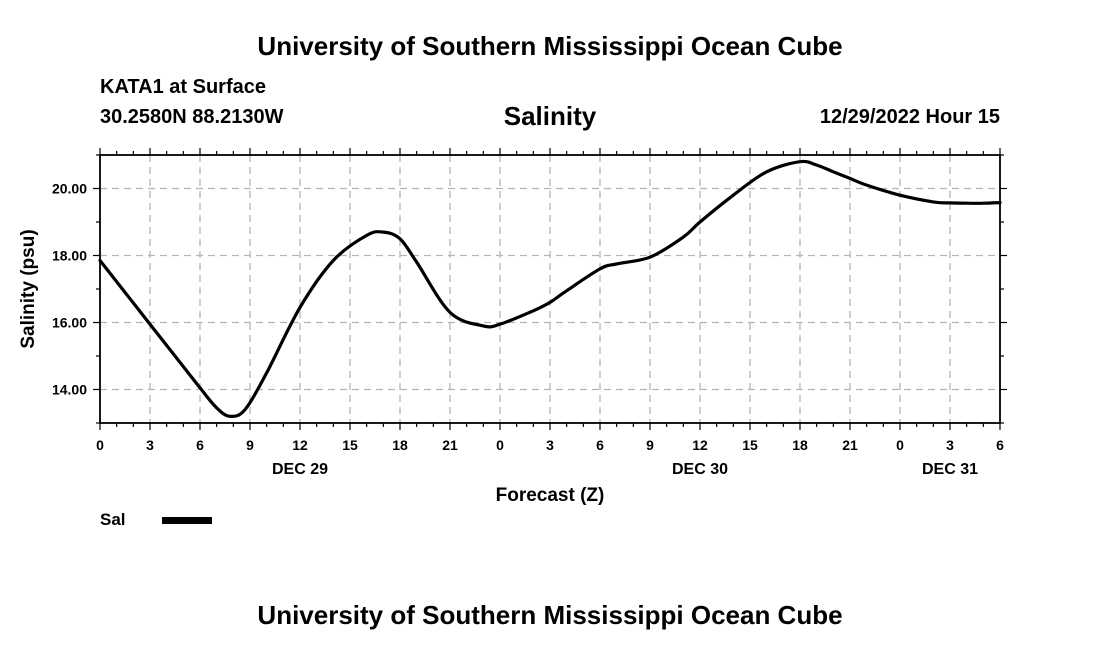  Describe the element at coordinates (69, 323) in the screenshot. I see `y-tick-label: 16.00` at that location.